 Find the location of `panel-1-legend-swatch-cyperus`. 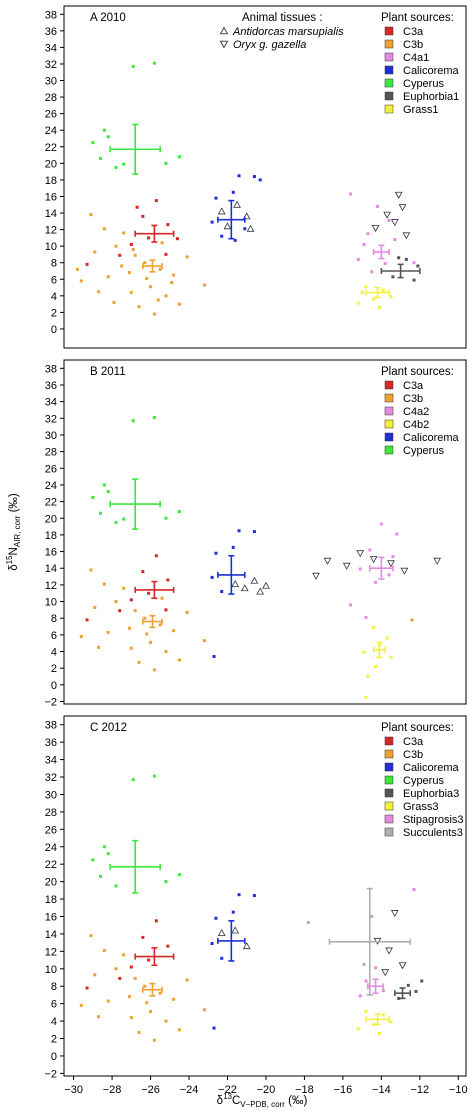

panel-1-legend-swatch-cyperus is located at coordinates (389, 83).